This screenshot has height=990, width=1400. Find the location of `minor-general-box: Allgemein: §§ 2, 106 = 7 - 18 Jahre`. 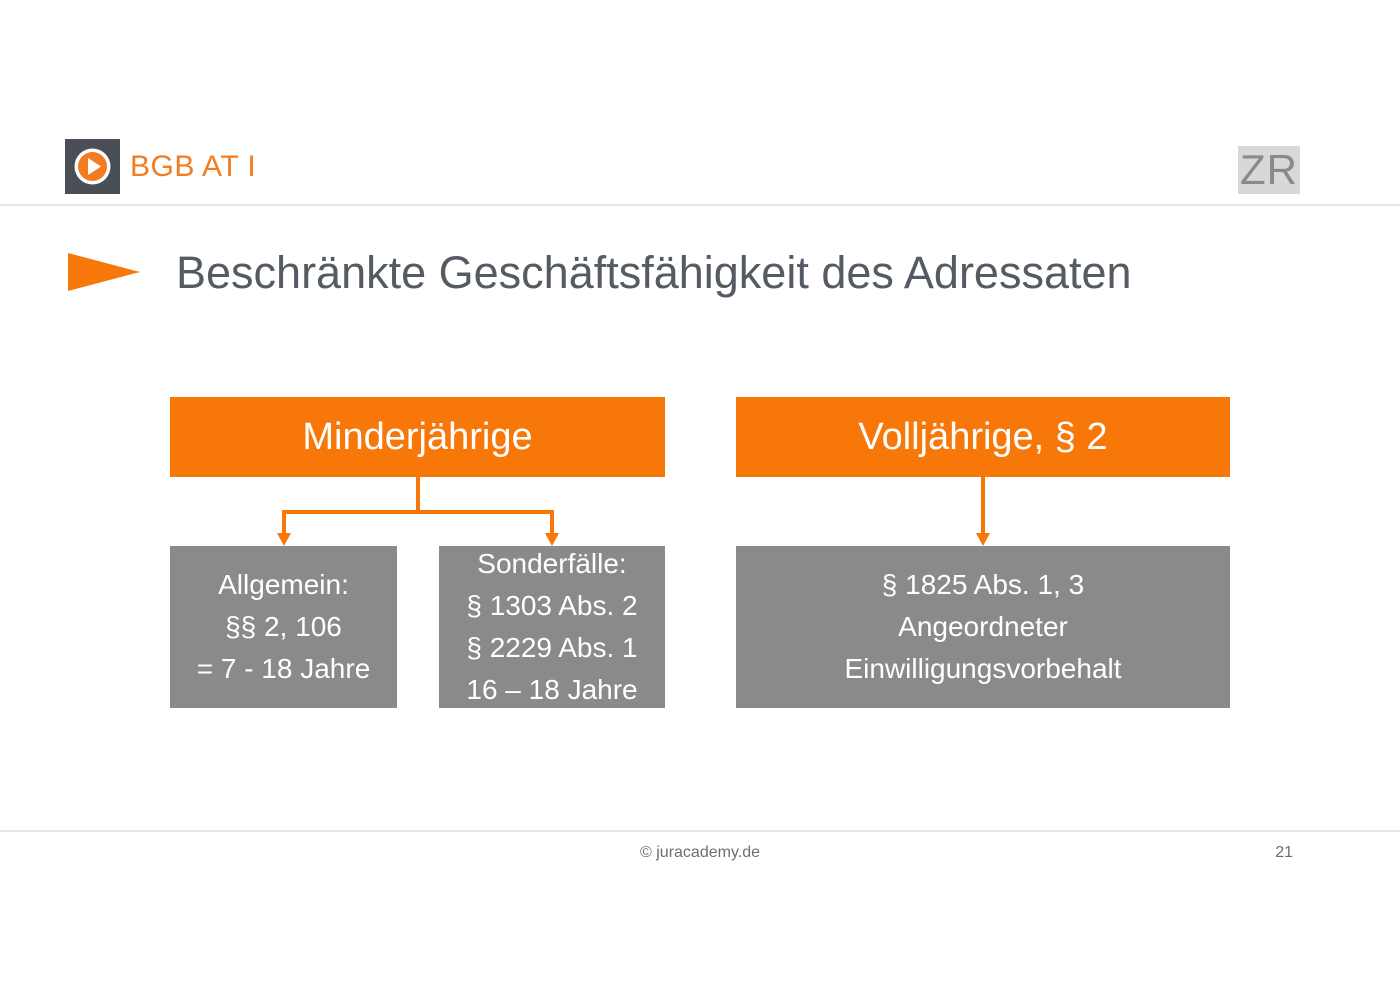

minor-general-box: Allgemein: §§ 2, 106 = 7 - 18 Jahre is located at coordinates (283, 627).